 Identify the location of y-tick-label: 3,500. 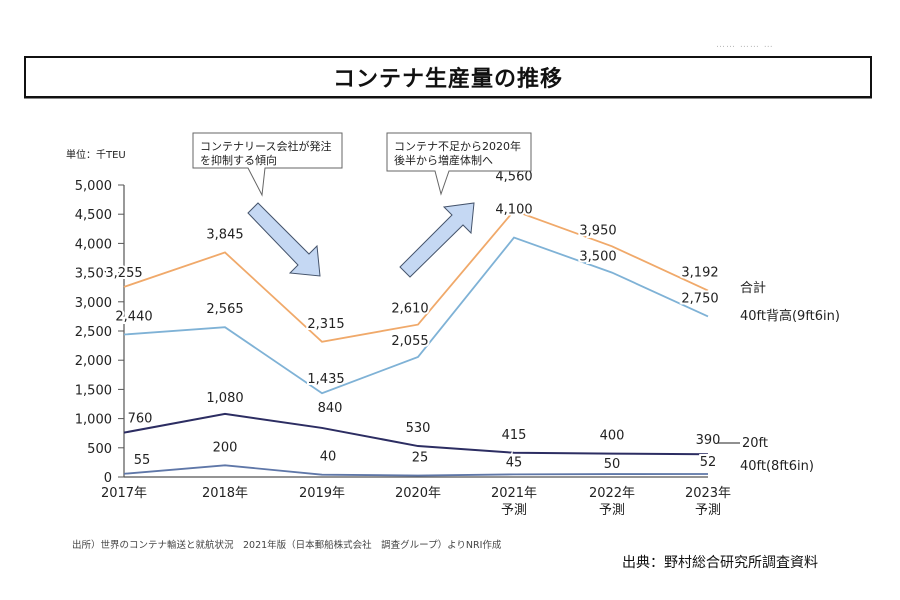
(93, 274).